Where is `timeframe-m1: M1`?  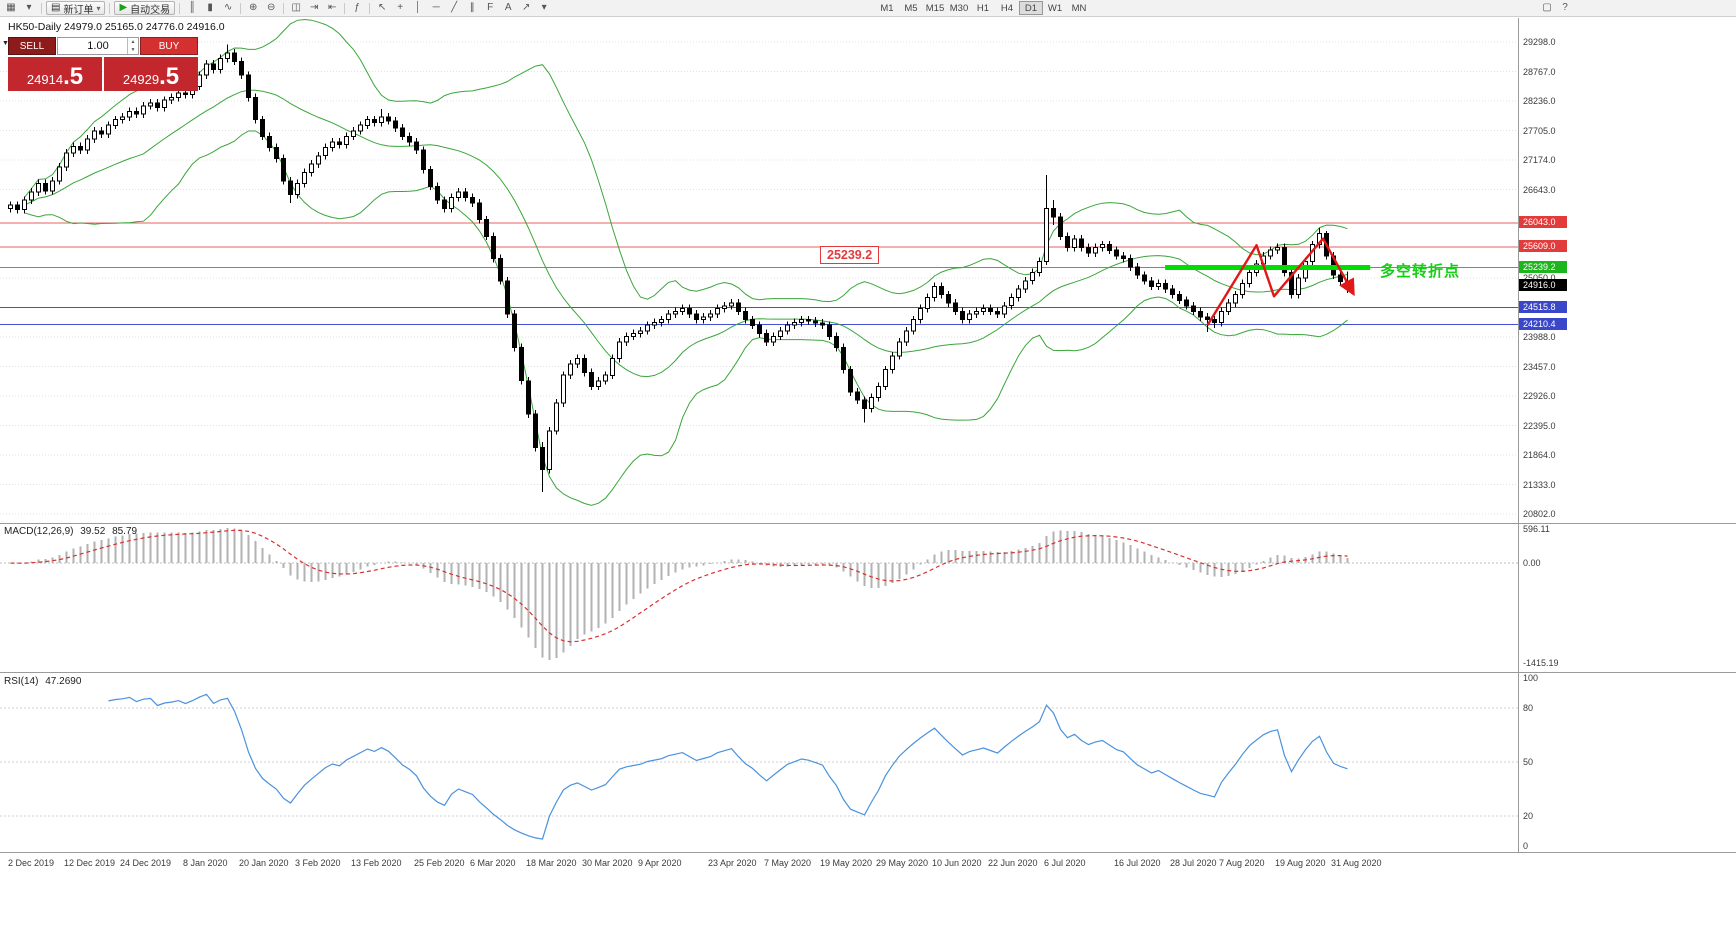
timeframe-m1: M1 is located at coordinates (887, 8).